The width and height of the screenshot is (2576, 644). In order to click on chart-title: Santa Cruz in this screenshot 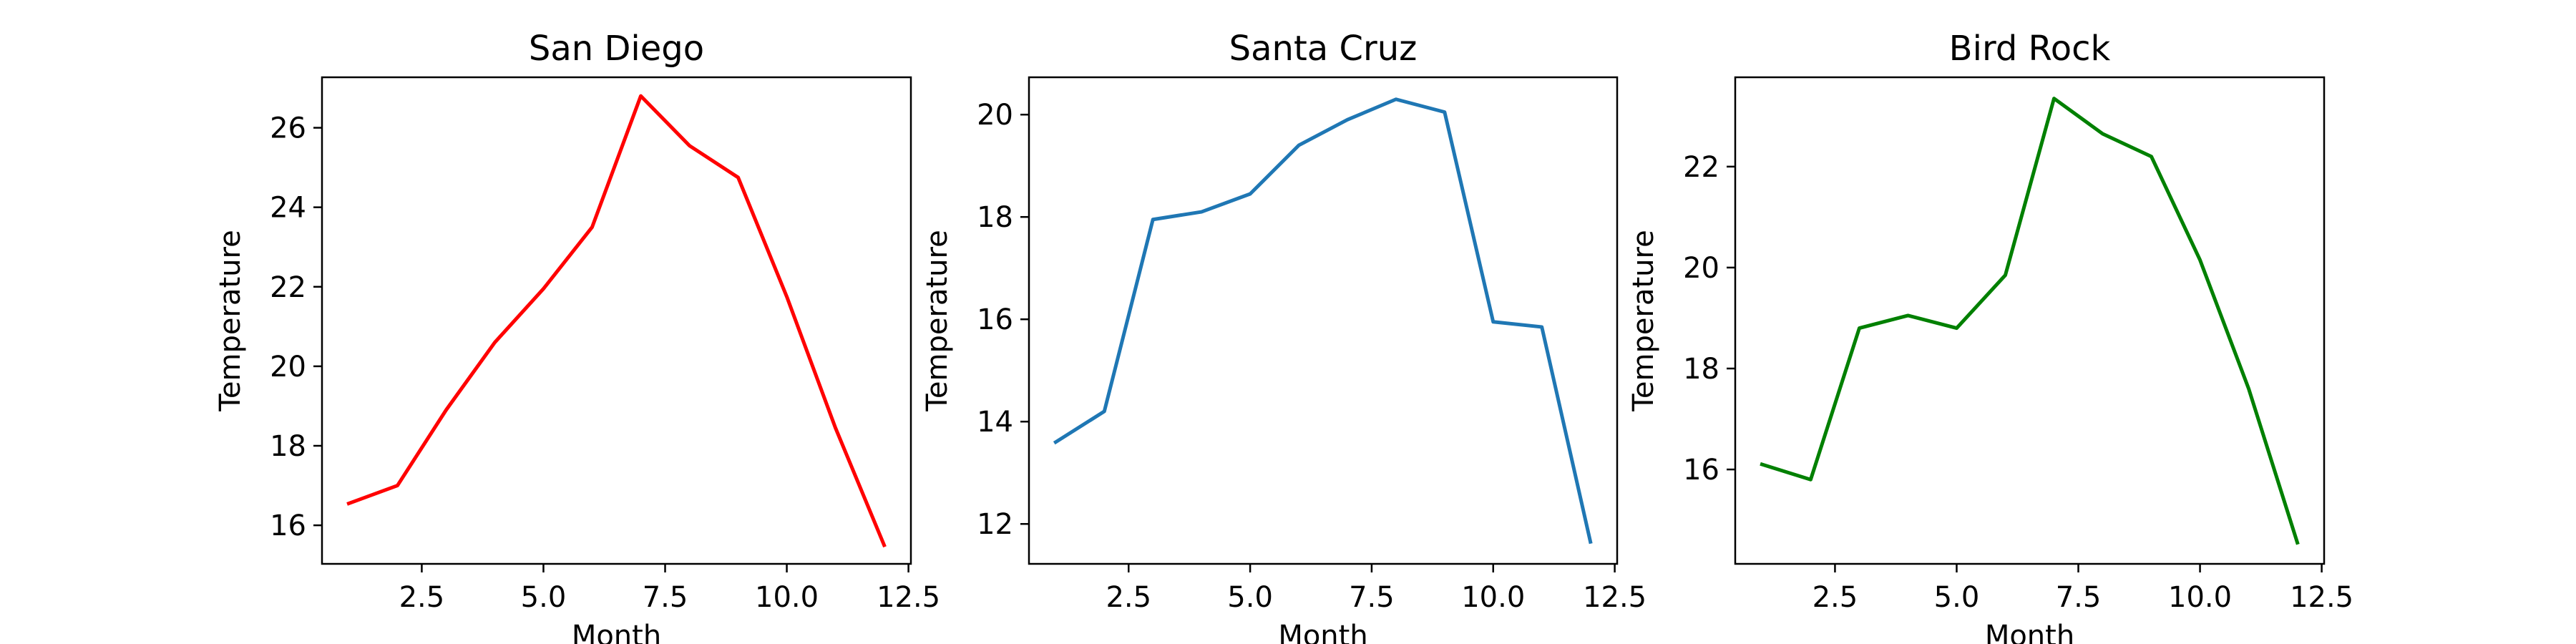, I will do `click(1323, 49)`.